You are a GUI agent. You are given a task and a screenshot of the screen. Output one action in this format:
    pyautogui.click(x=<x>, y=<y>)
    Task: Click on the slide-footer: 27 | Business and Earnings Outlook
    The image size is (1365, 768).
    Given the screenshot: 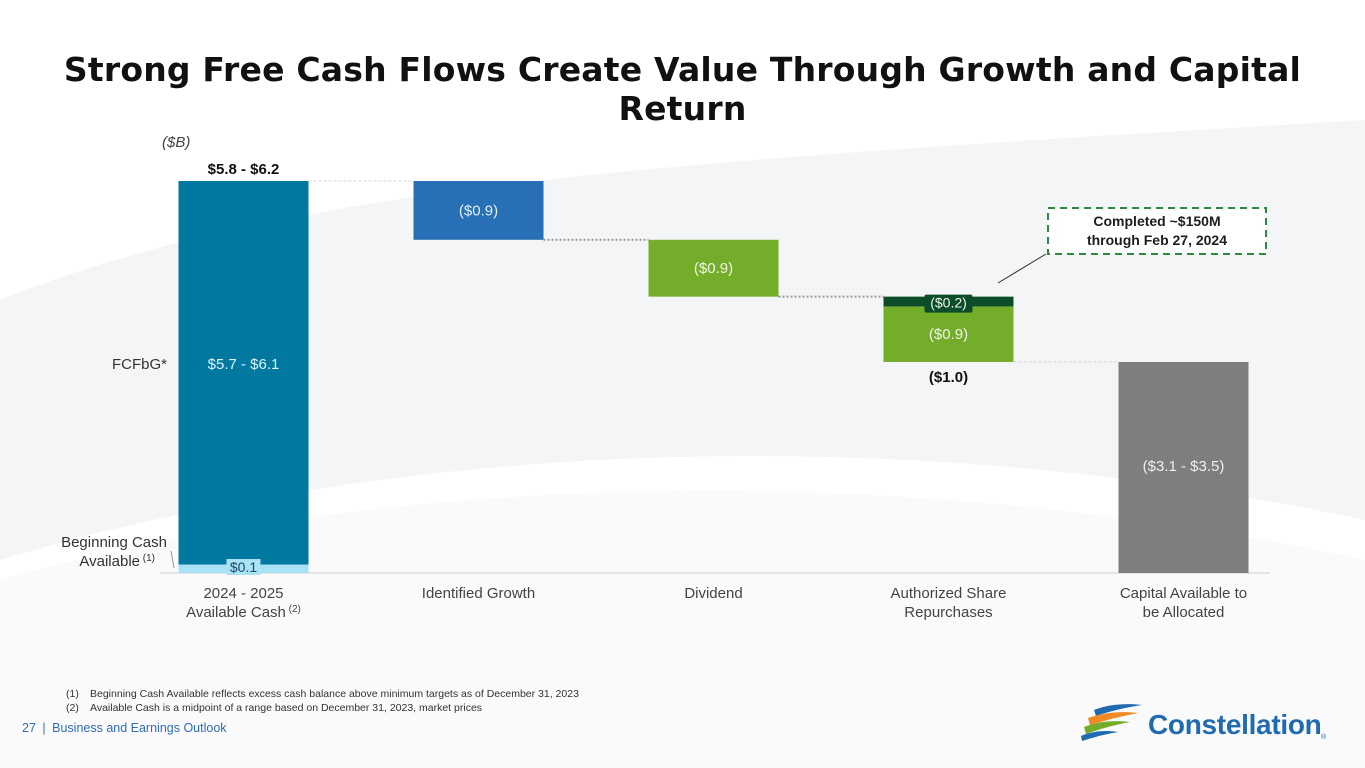 What is the action you would take?
    pyautogui.click(x=124, y=728)
    